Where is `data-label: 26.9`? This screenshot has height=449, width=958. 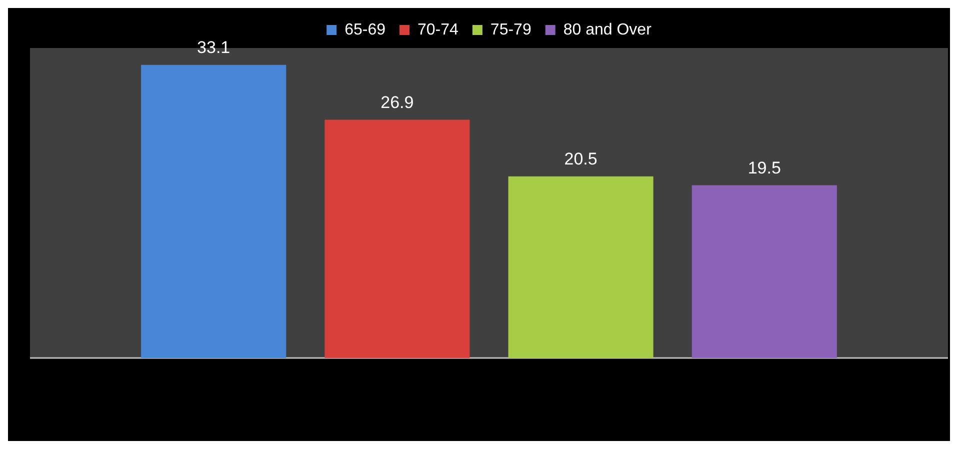 data-label: 26.9 is located at coordinates (397, 102).